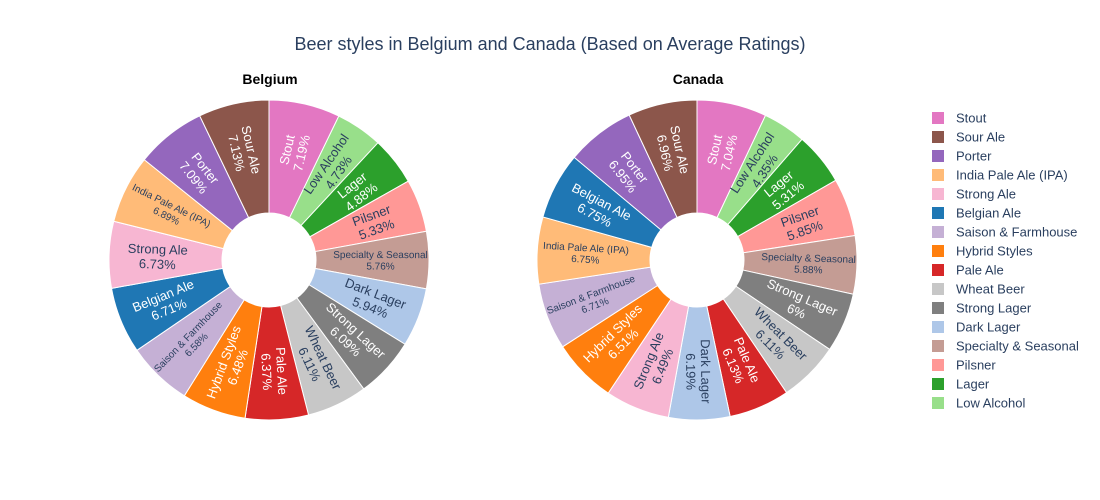 The height and width of the screenshot is (500, 1100). Describe the element at coordinates (698, 79) in the screenshot. I see `subplot-title-canada: Canada` at that location.